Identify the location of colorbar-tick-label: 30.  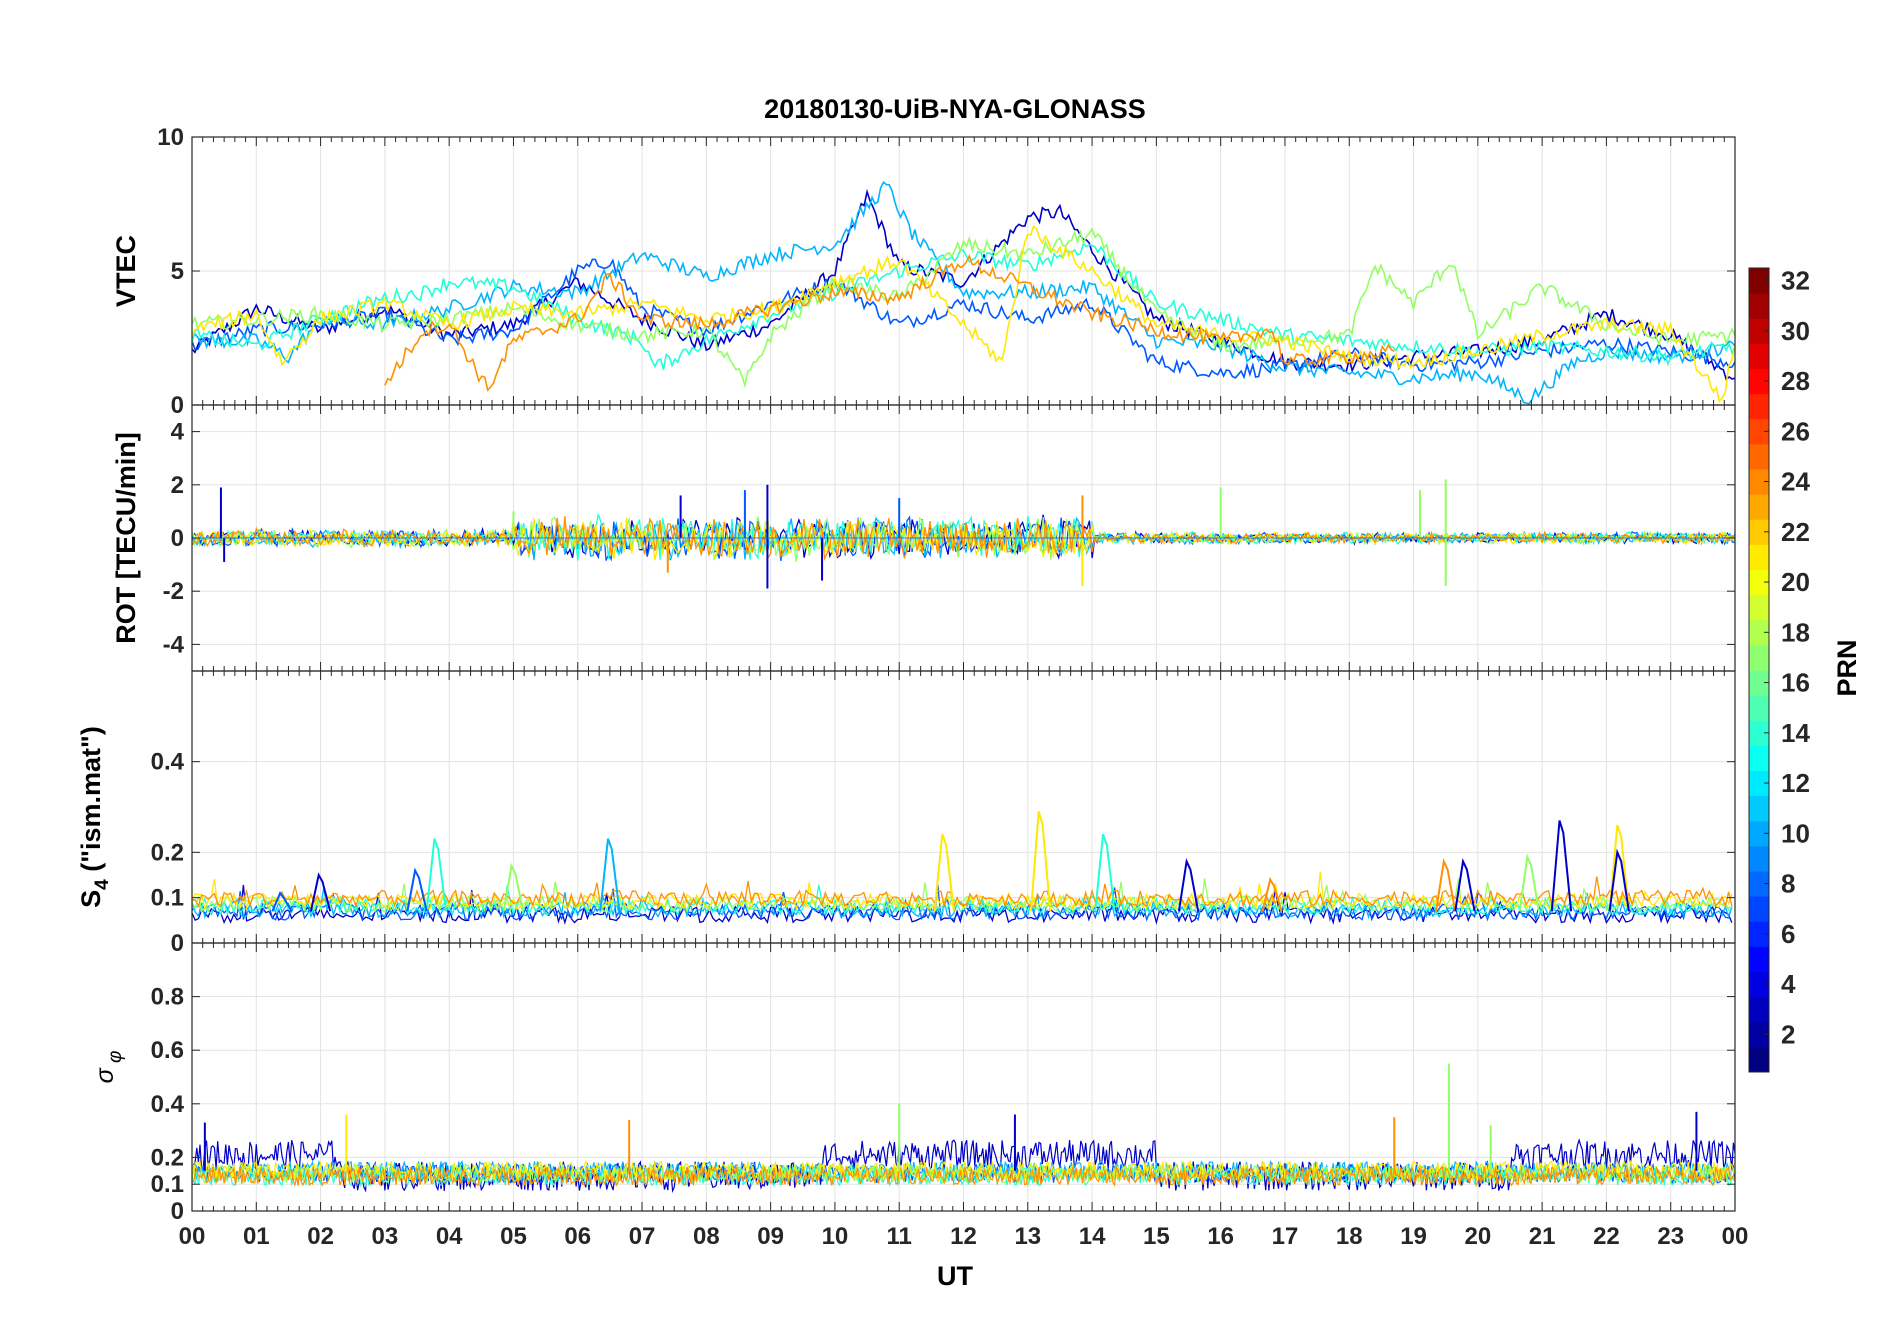
(1795, 331).